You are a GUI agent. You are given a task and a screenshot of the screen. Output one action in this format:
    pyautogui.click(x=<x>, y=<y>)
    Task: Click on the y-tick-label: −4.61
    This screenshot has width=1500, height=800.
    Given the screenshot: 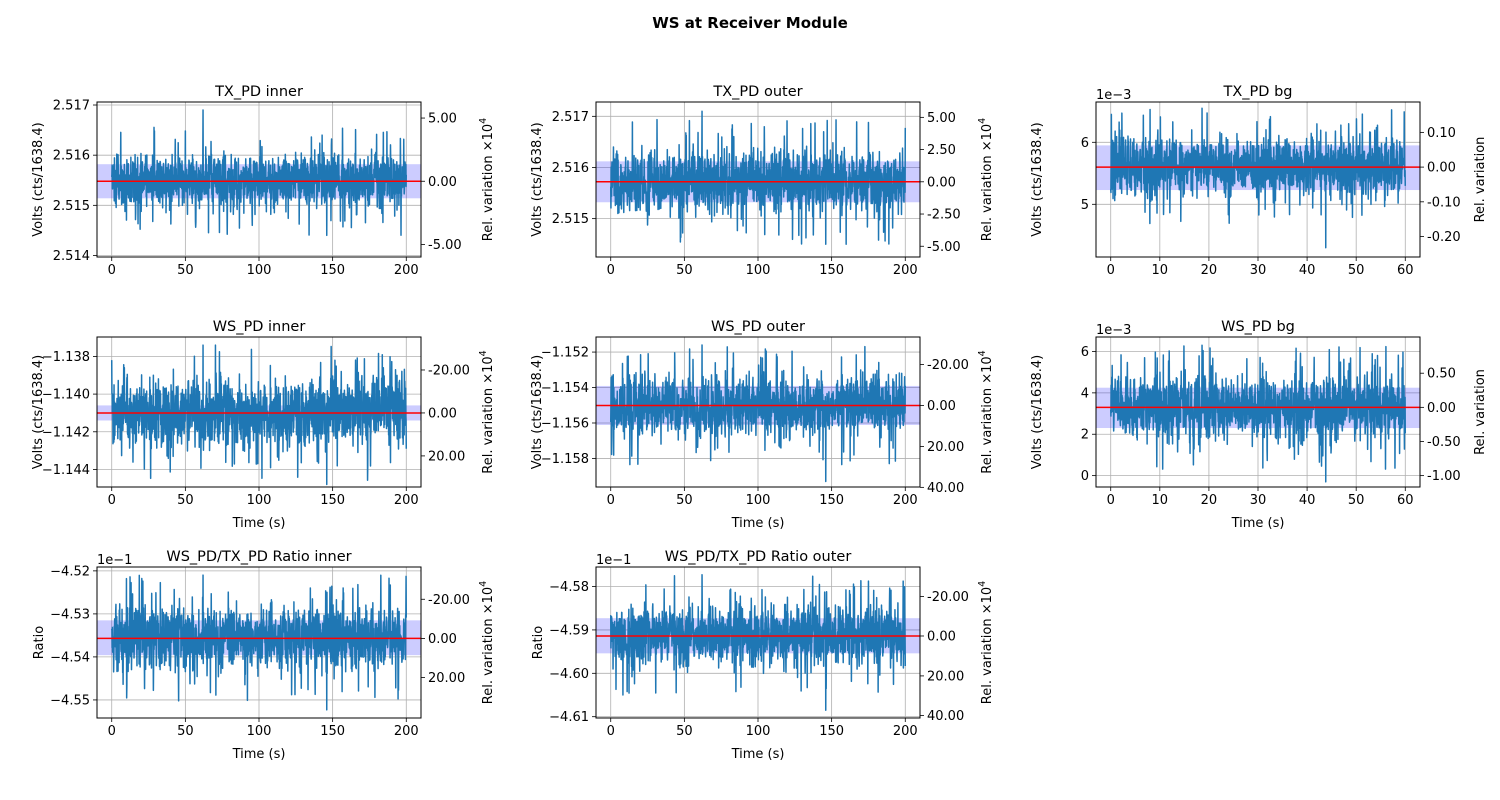 What is the action you would take?
    pyautogui.click(x=569, y=717)
    